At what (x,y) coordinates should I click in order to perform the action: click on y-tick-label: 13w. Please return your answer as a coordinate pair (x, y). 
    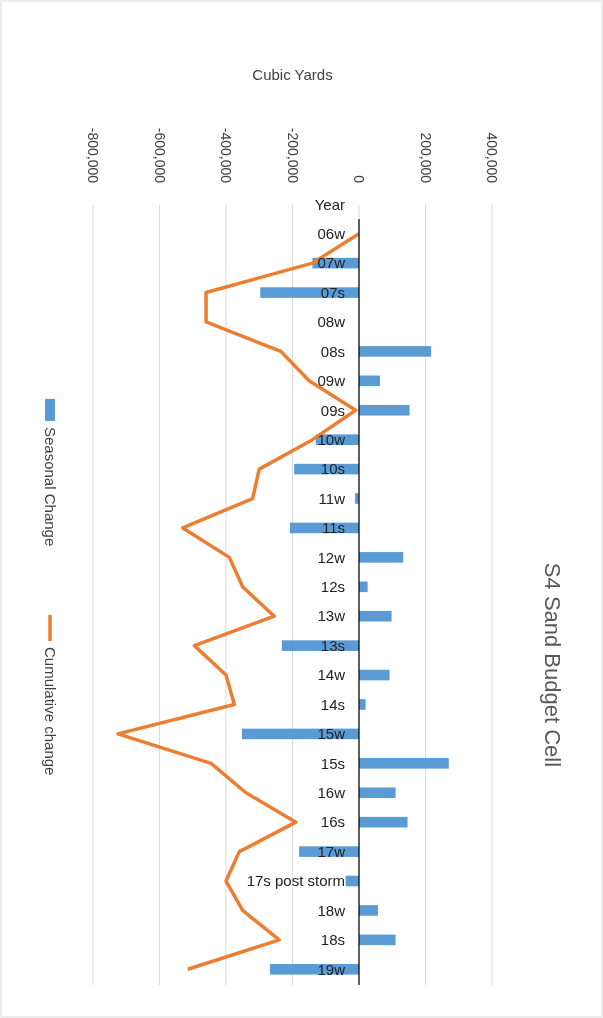
    Looking at the image, I should click on (331, 616).